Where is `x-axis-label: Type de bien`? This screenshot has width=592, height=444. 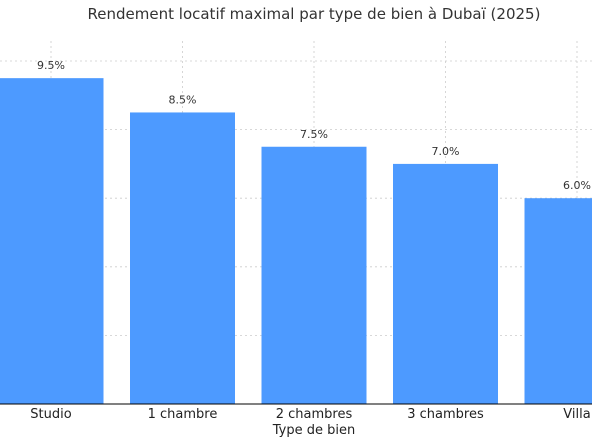 x-axis-label: Type de bien is located at coordinates (313, 430).